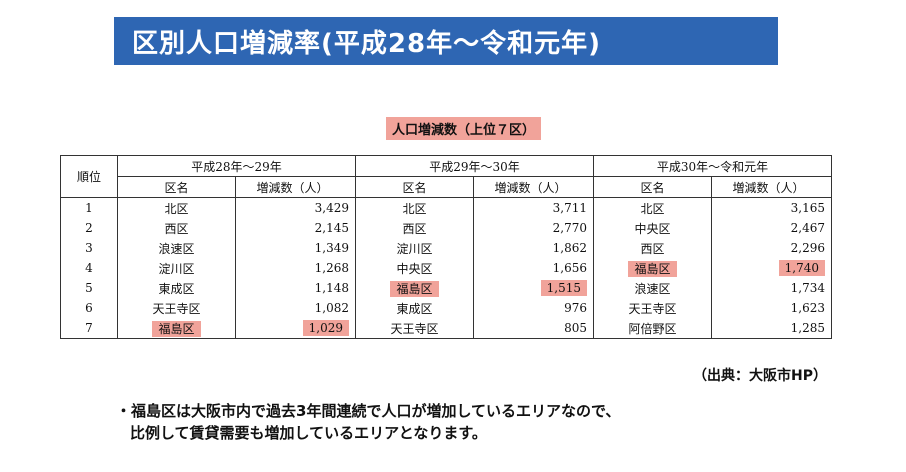 The height and width of the screenshot is (472, 906). I want to click on rank-header: 順位, so click(89, 176).